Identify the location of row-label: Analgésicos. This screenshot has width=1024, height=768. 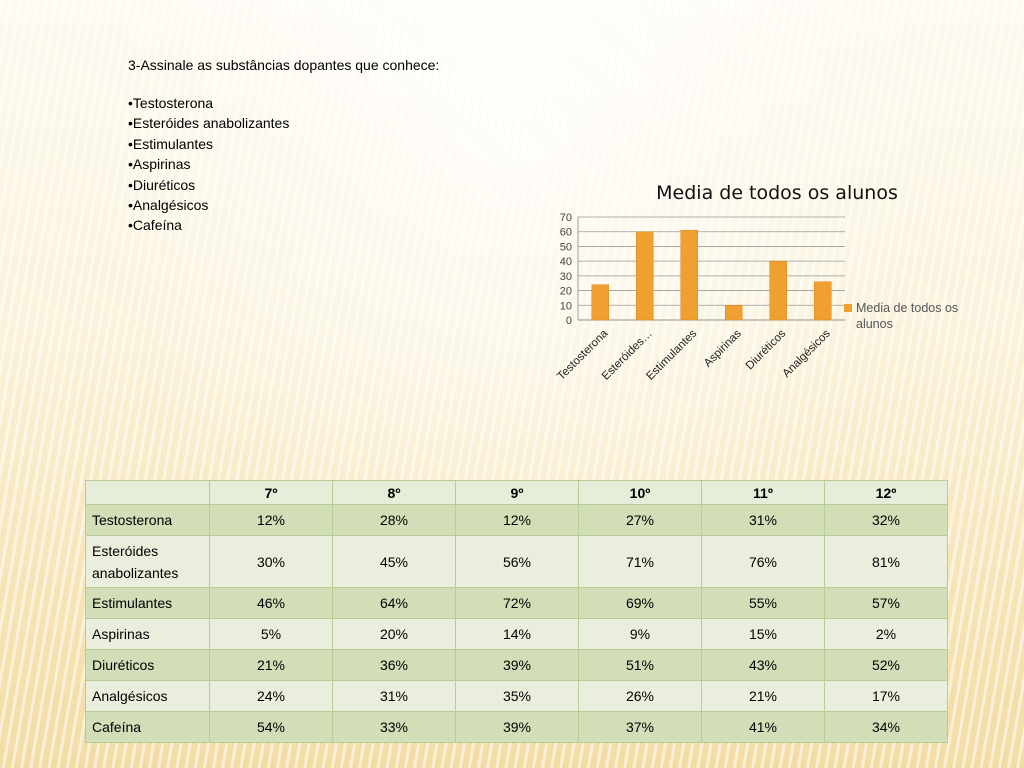
(147, 696).